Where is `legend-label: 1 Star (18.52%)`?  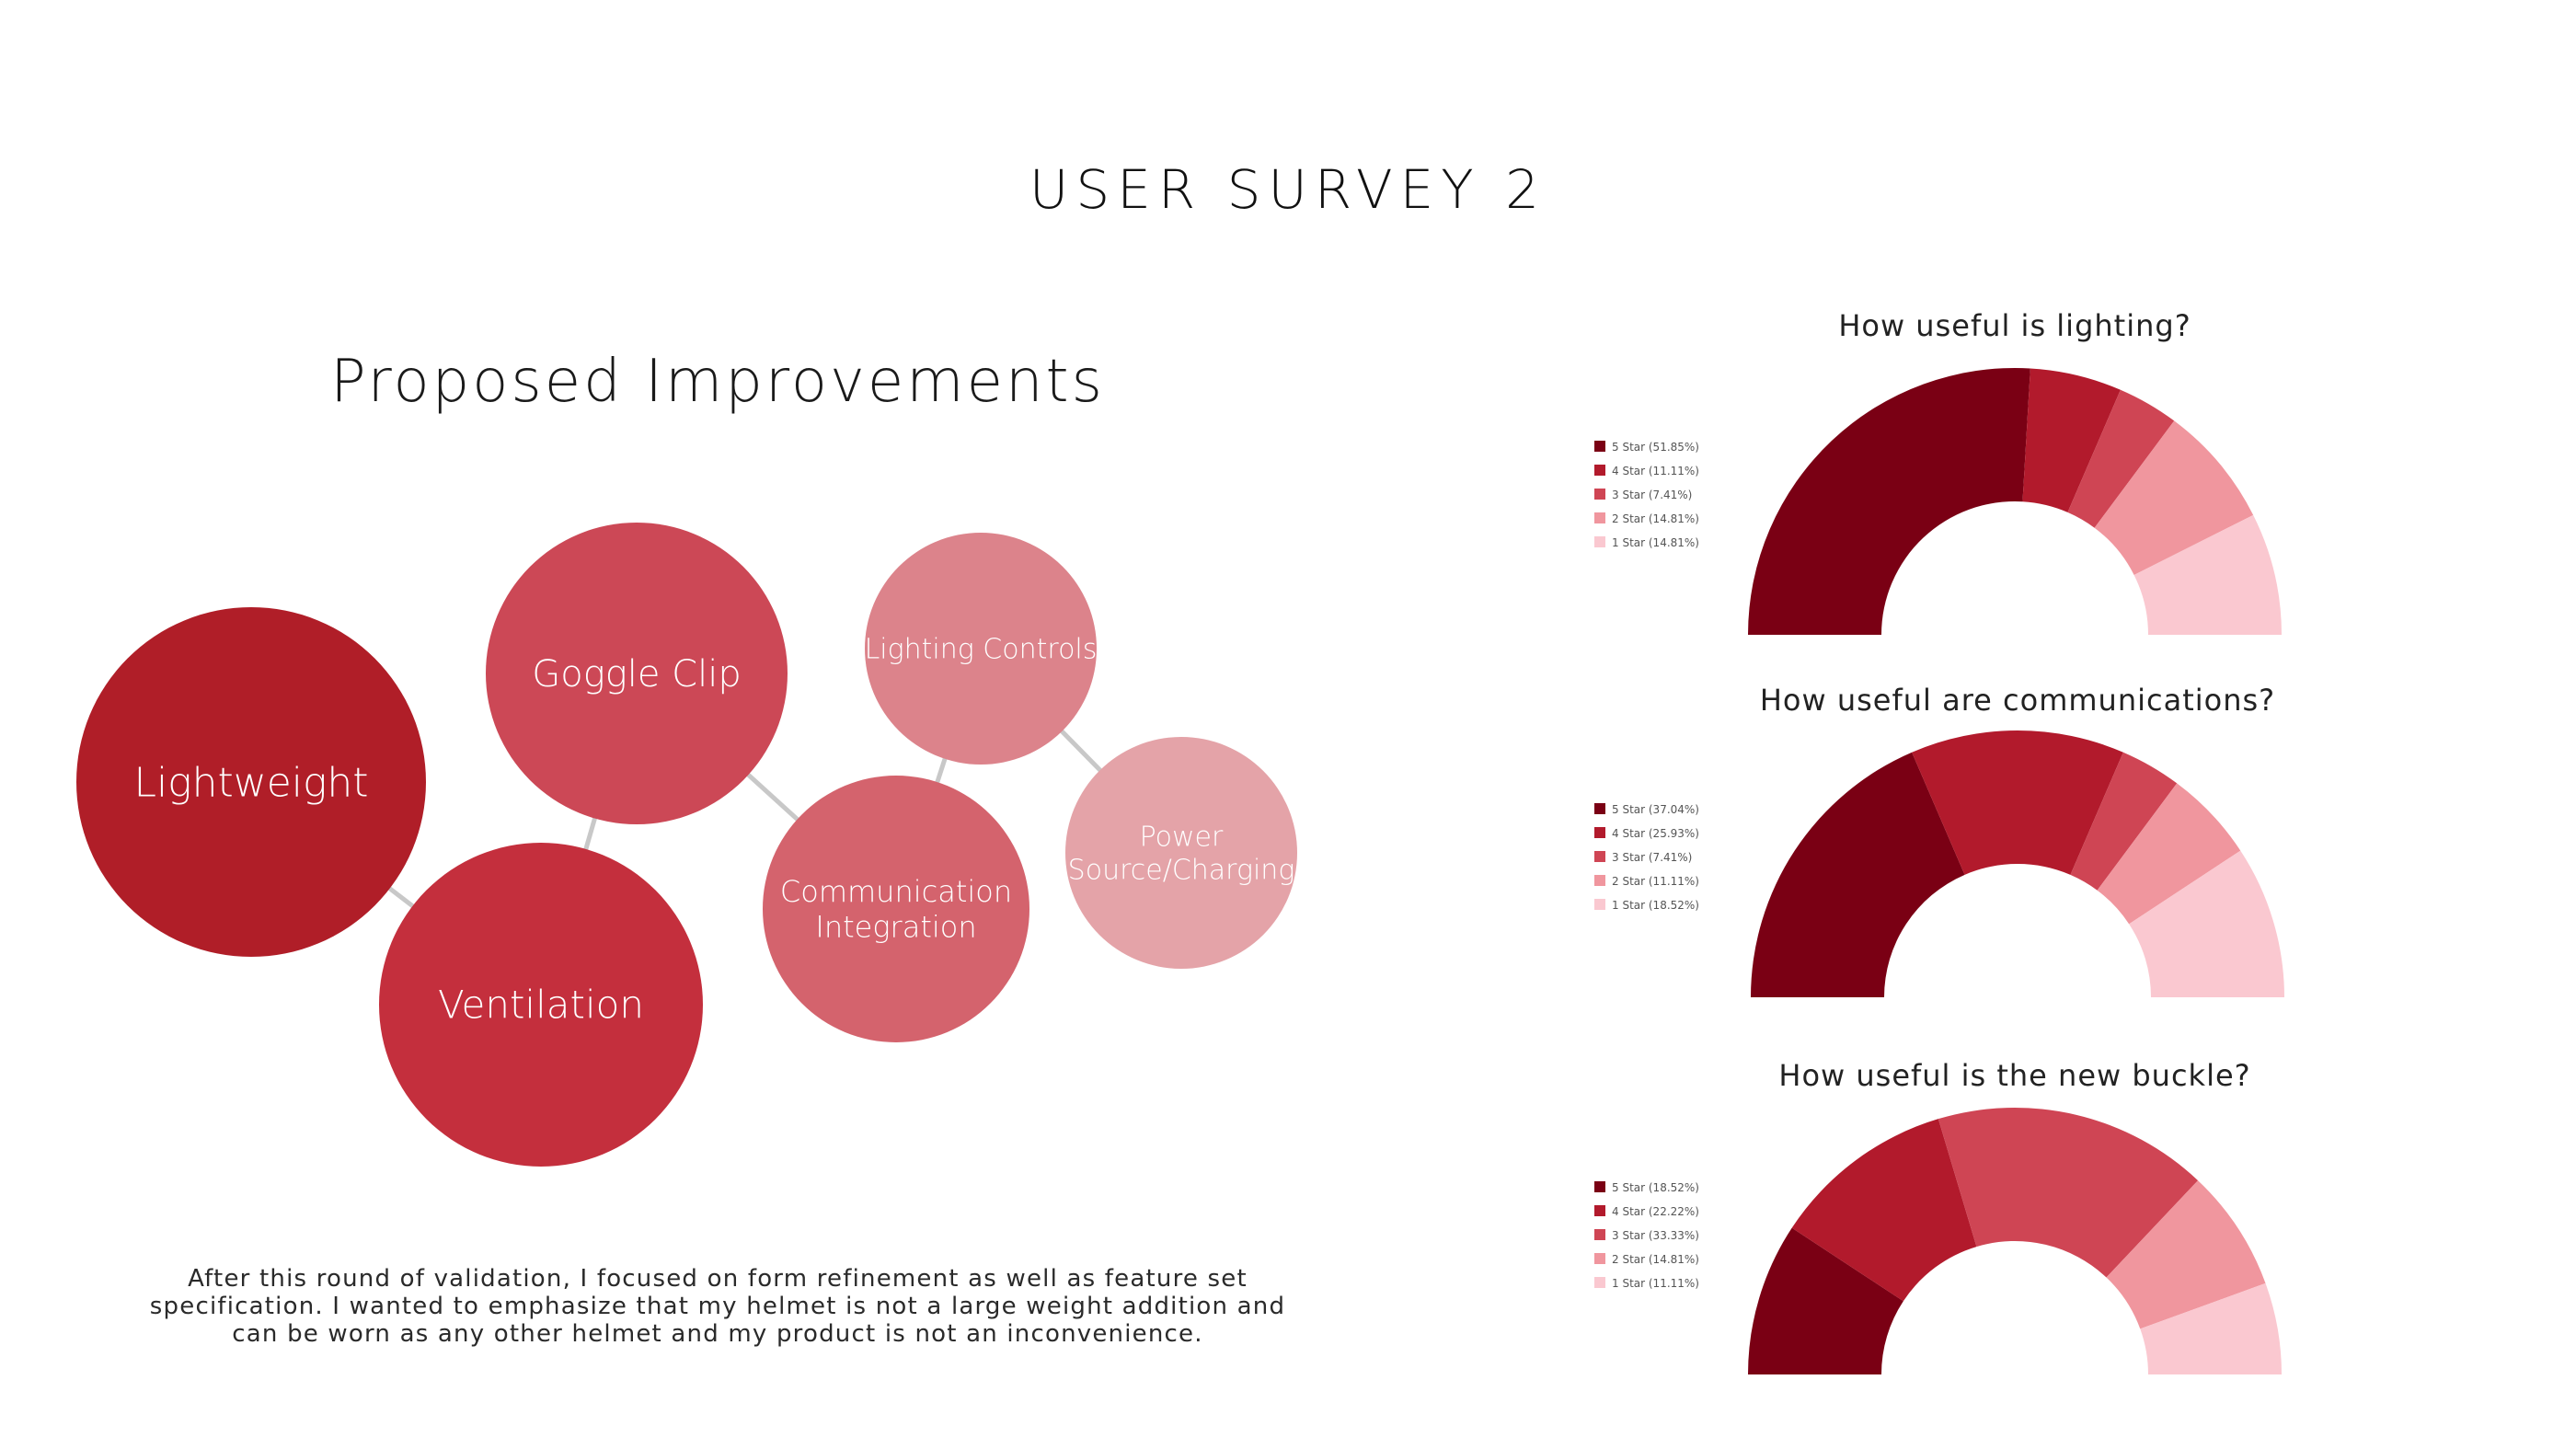
legend-label: 1 Star (18.52%) is located at coordinates (1655, 905).